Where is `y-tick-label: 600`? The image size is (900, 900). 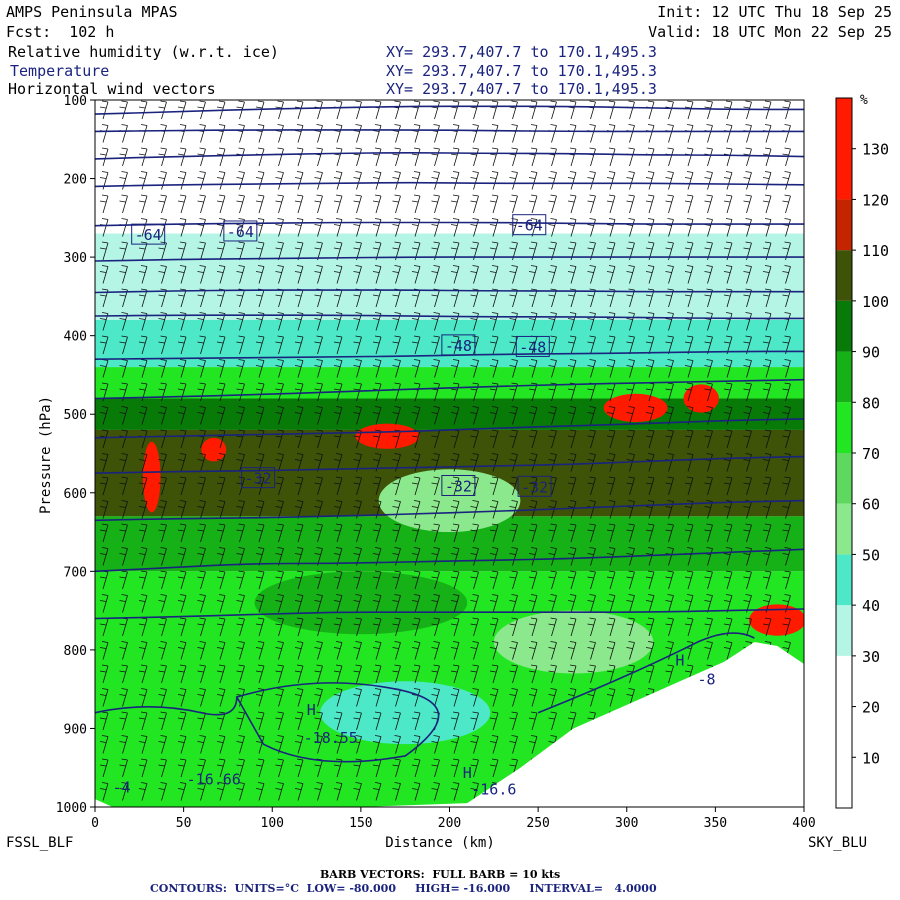
y-tick-label: 600 is located at coordinates (75, 494).